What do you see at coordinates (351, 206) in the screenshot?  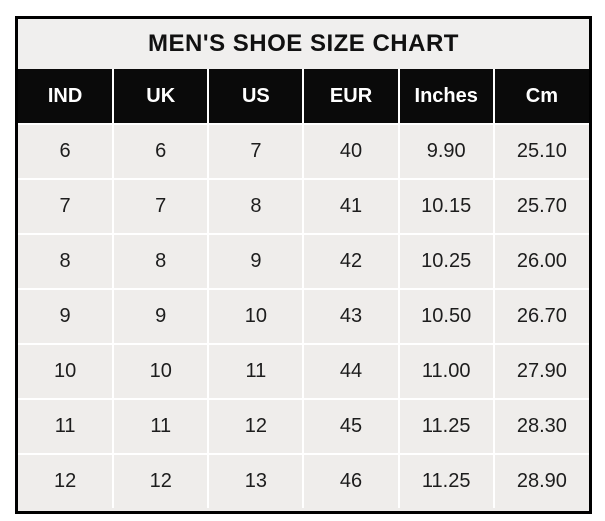 I see `table-cell: 41` at bounding box center [351, 206].